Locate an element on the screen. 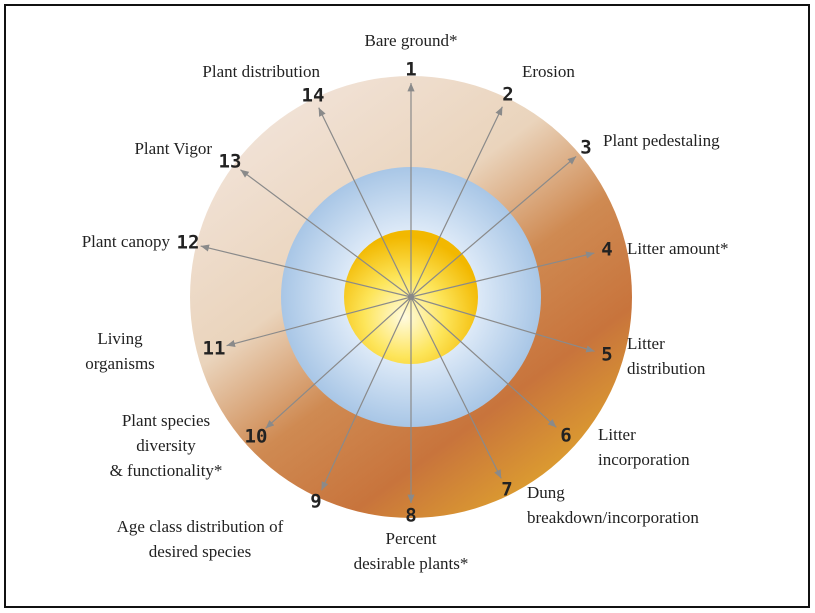 Image resolution: width=815 pixels, height=613 pixels. node-number: 7 is located at coordinates (506, 490).